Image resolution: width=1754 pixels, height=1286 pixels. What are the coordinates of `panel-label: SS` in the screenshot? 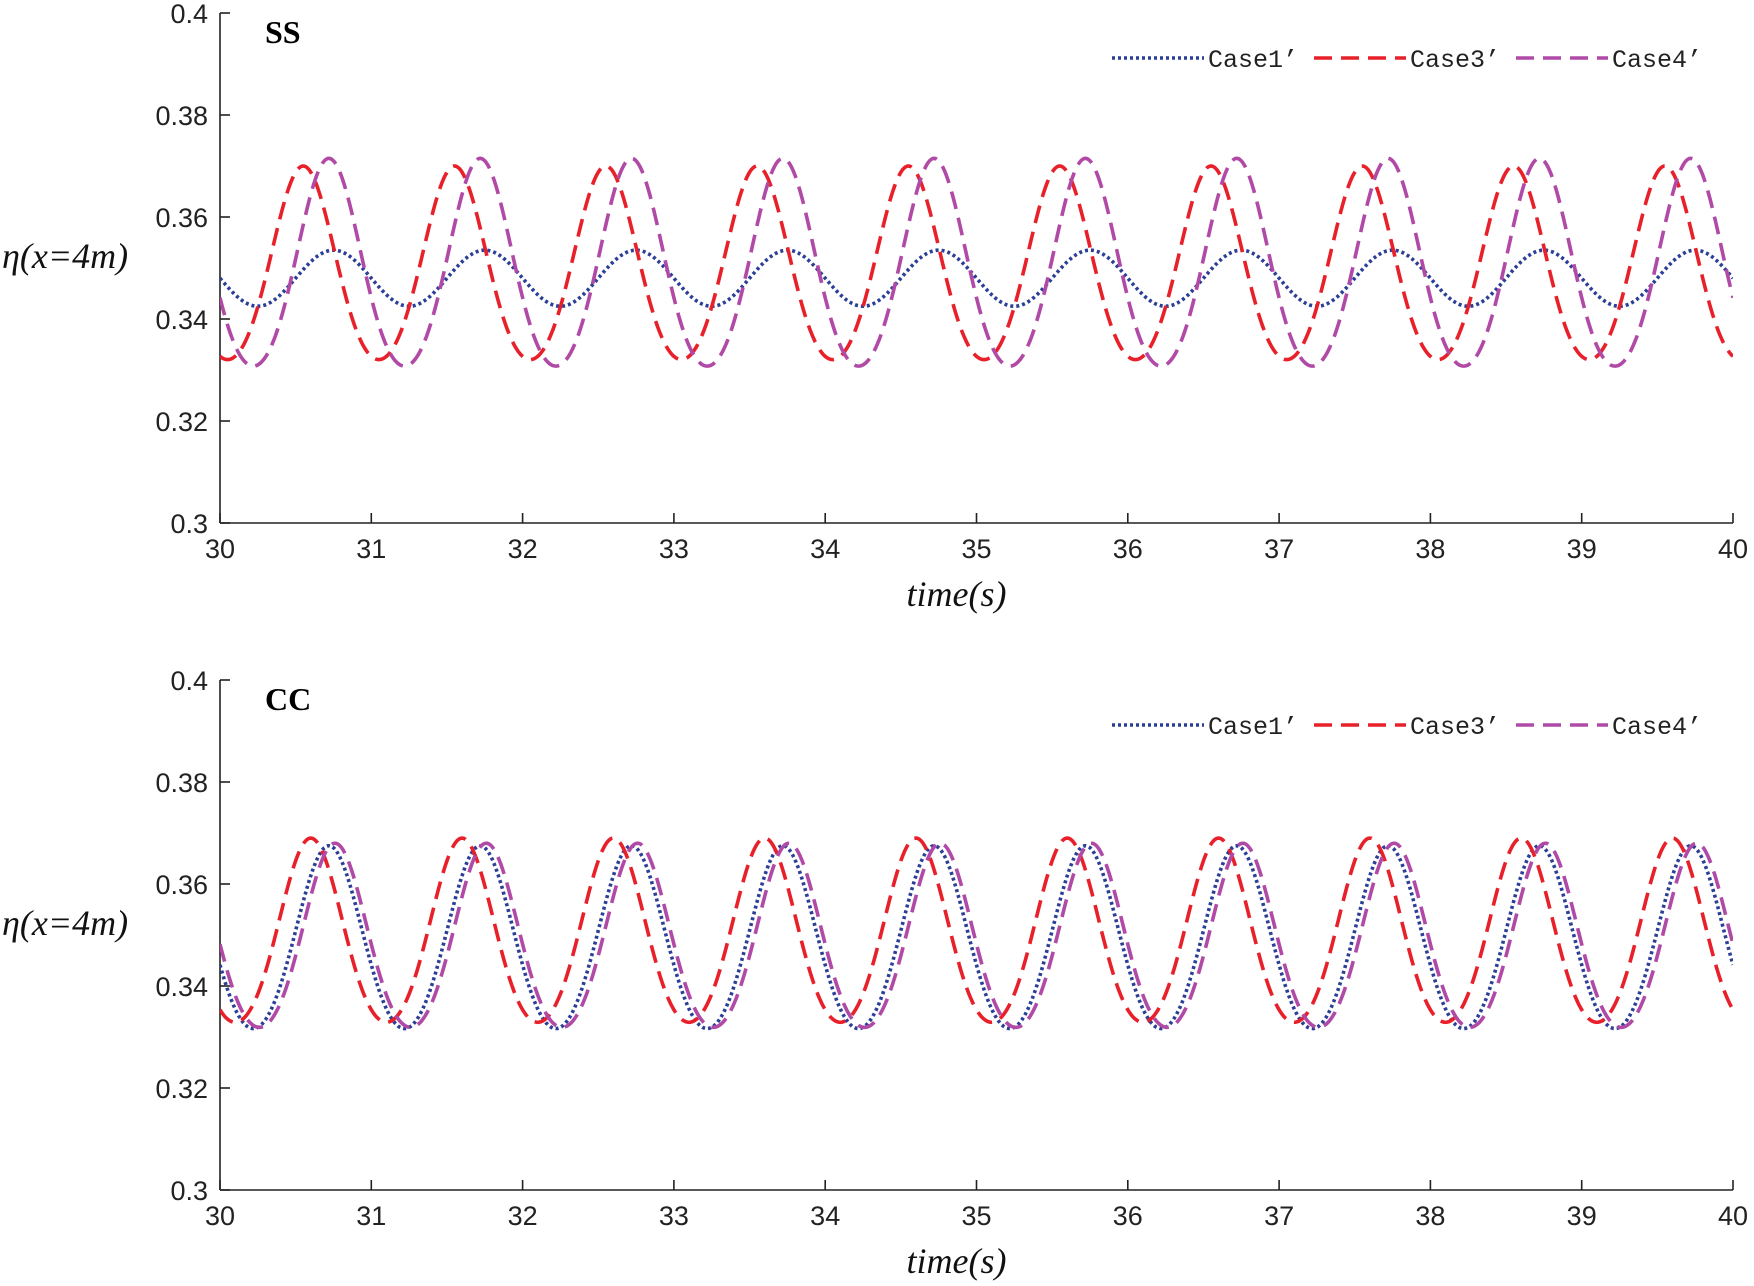 It's located at (283, 32).